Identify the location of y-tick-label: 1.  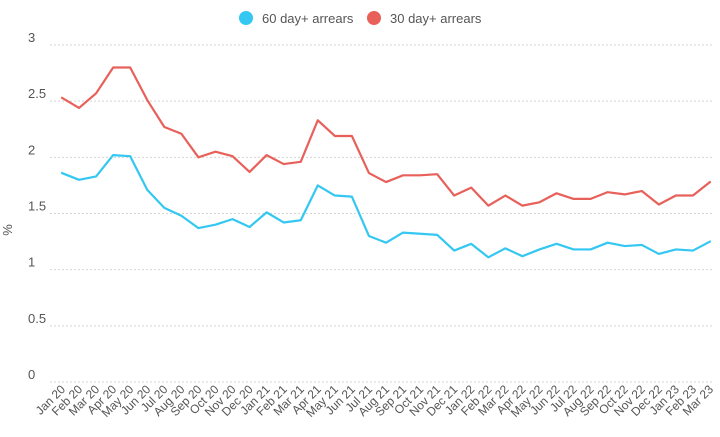
(31, 262).